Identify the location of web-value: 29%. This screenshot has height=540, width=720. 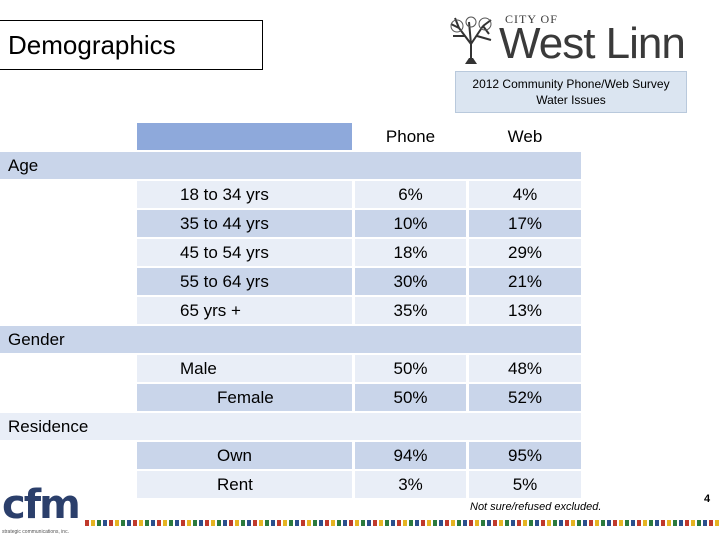
(525, 252).